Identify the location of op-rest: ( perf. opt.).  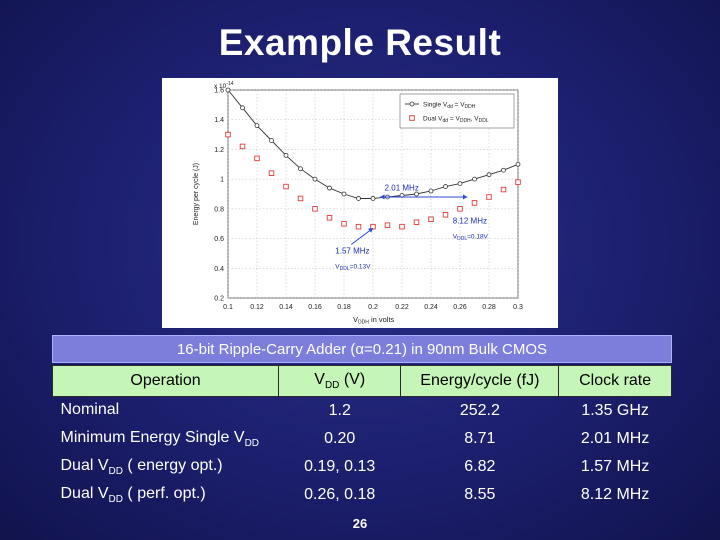
(164, 493).